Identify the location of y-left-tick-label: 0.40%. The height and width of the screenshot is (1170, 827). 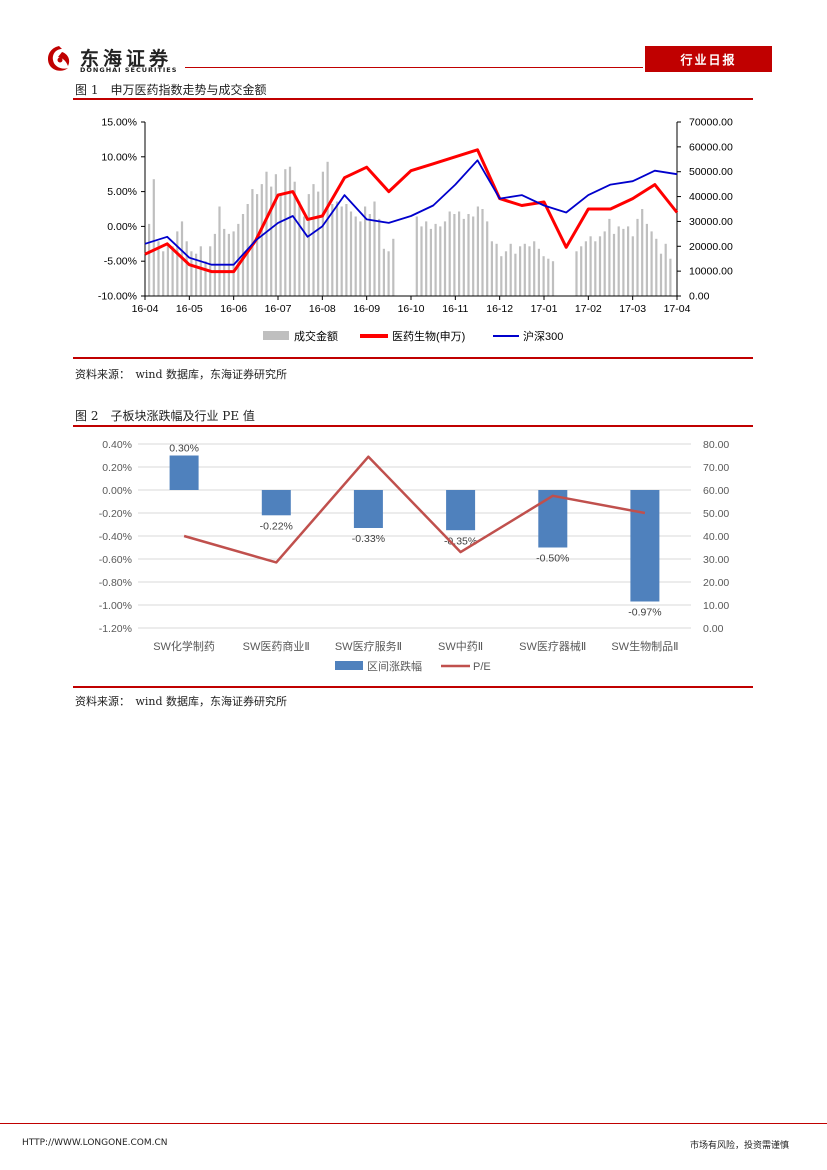
(117, 445).